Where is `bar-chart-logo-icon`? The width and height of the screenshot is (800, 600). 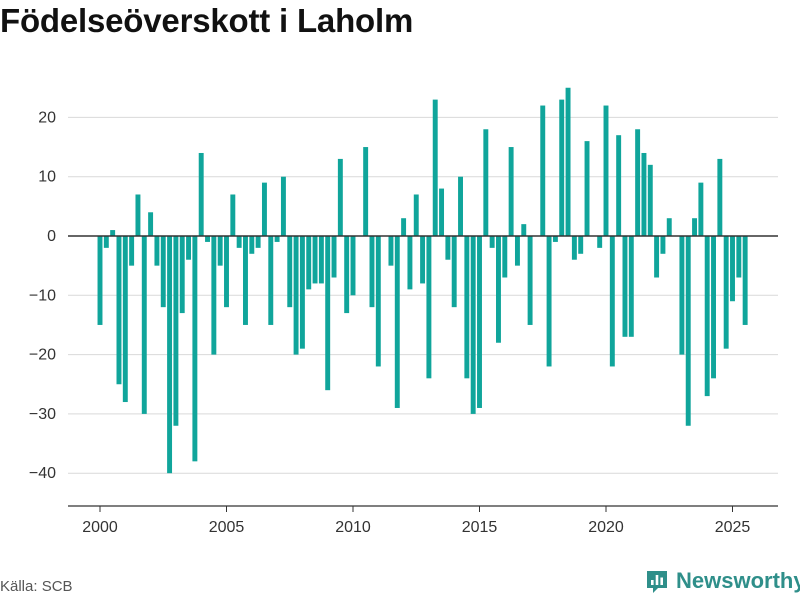 bar-chart-logo-icon is located at coordinates (657, 582).